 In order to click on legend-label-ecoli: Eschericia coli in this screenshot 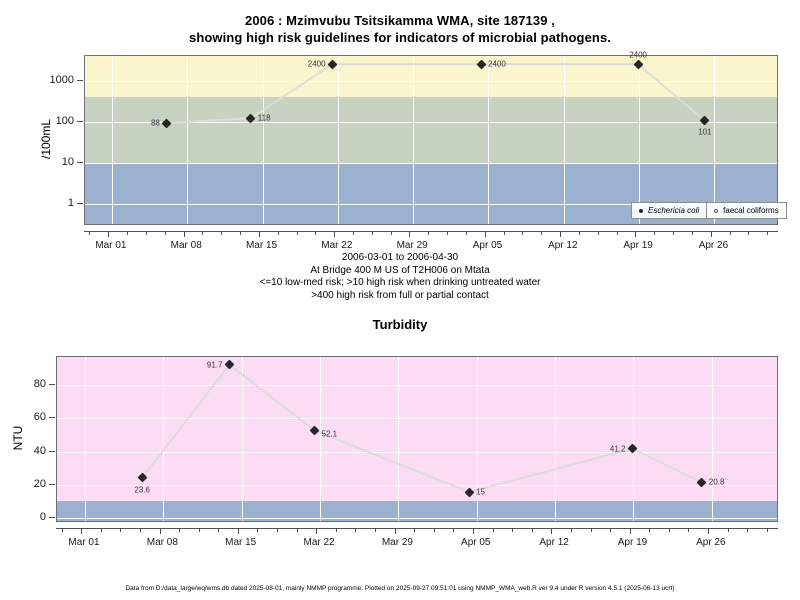, I will do `click(674, 210)`.